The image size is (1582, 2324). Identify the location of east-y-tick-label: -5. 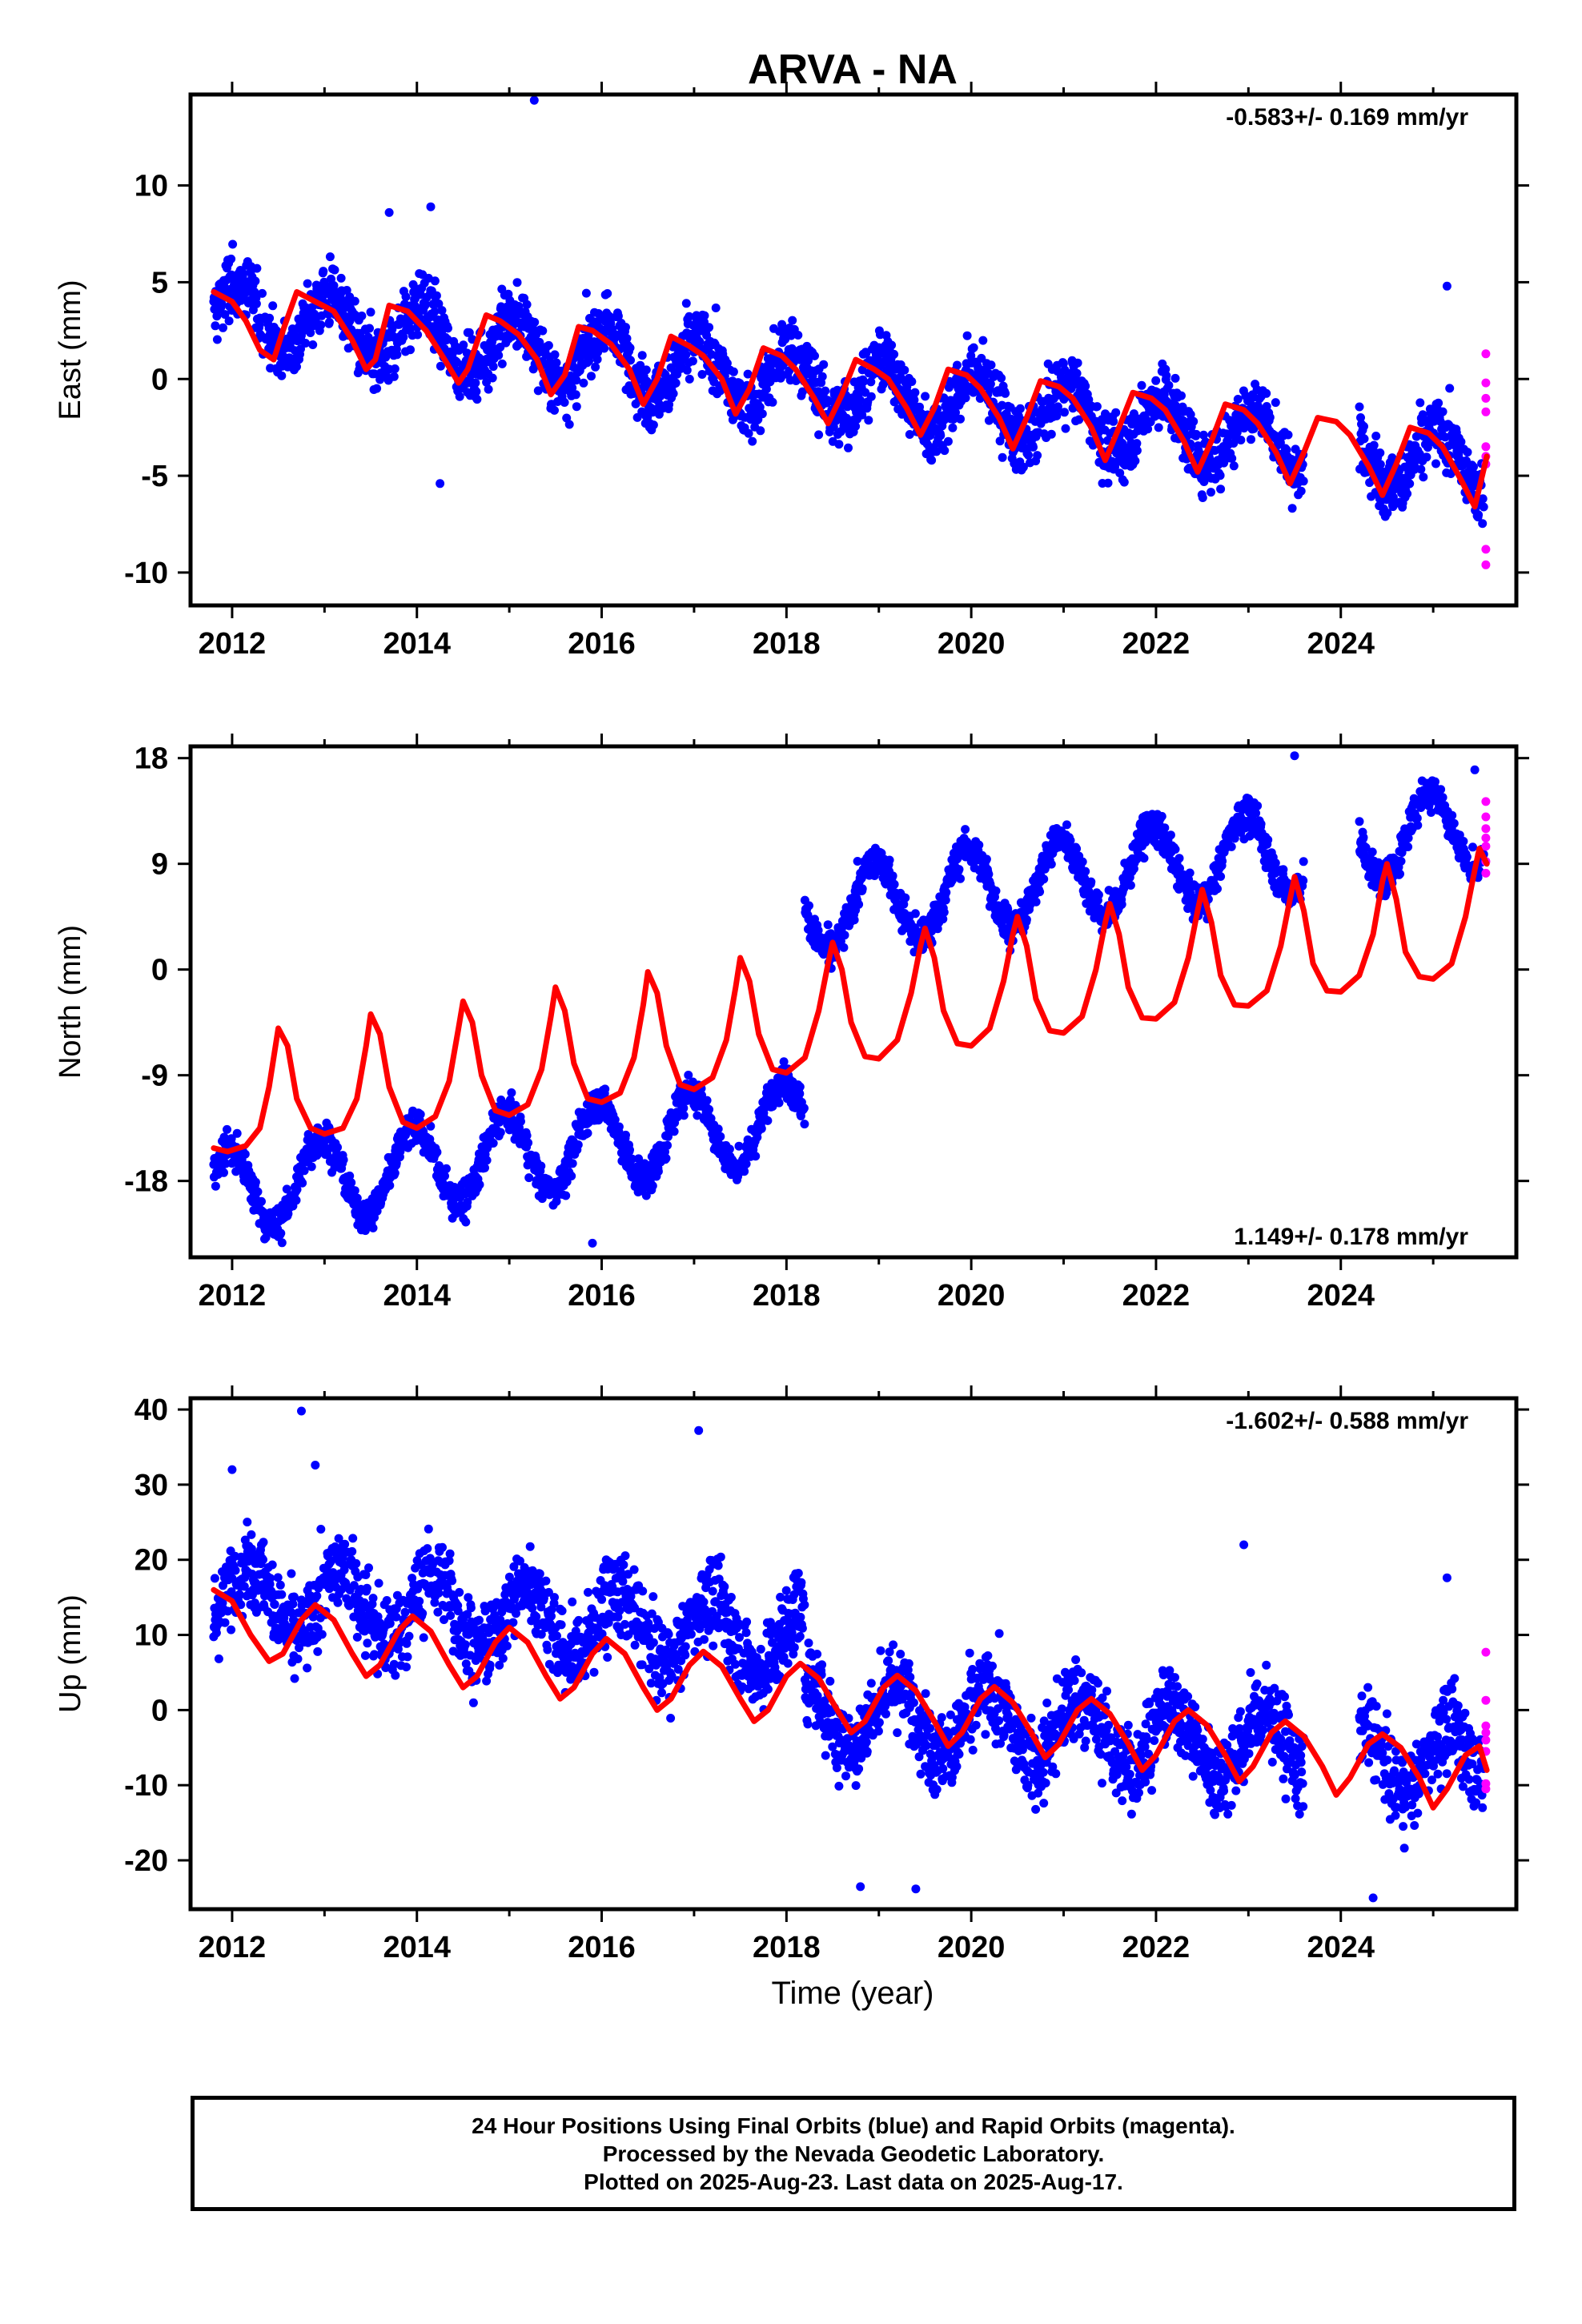
(154, 477).